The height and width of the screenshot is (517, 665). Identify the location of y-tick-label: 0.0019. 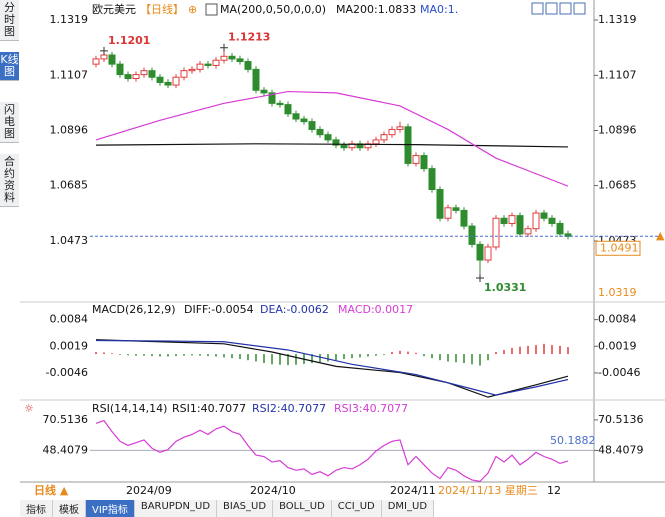
(69, 345).